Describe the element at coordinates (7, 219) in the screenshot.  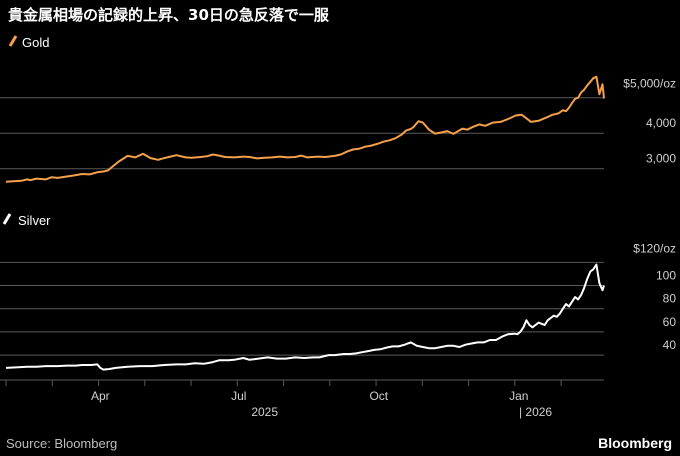
I see `silver-legend-swatch` at that location.